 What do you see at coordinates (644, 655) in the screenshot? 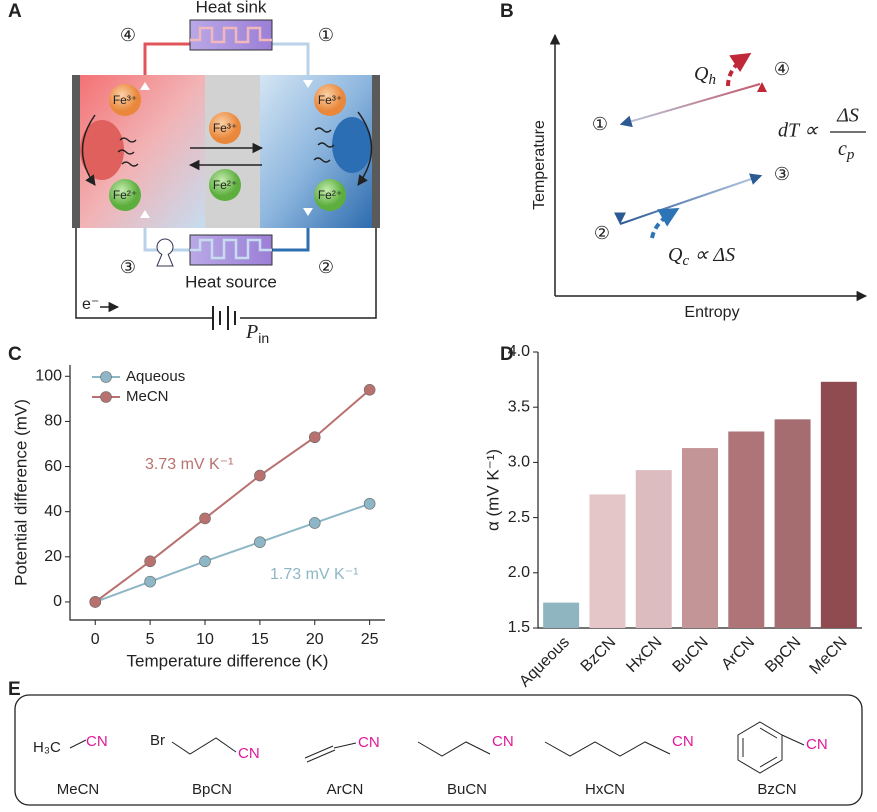
I see `x-tick-label: HxCN` at bounding box center [644, 655].